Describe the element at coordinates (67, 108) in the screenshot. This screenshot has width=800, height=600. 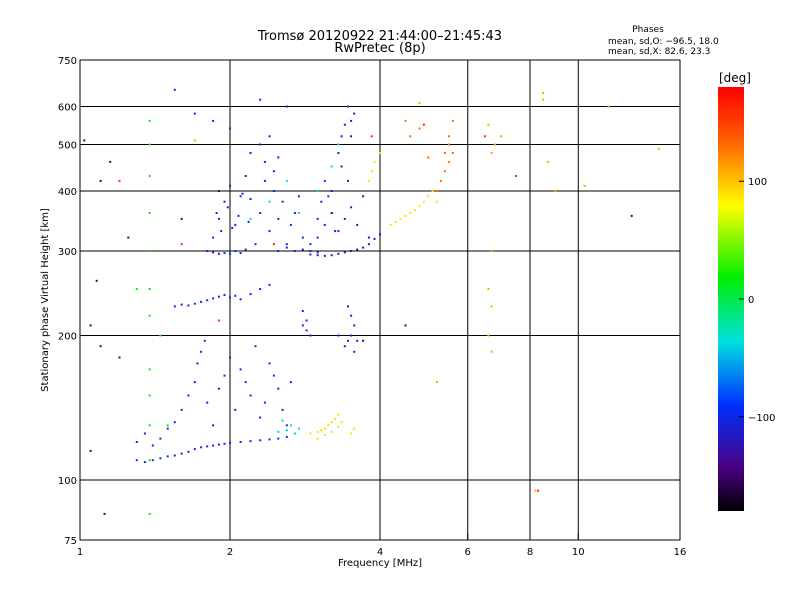
I see `y-tick-label: 600` at that location.